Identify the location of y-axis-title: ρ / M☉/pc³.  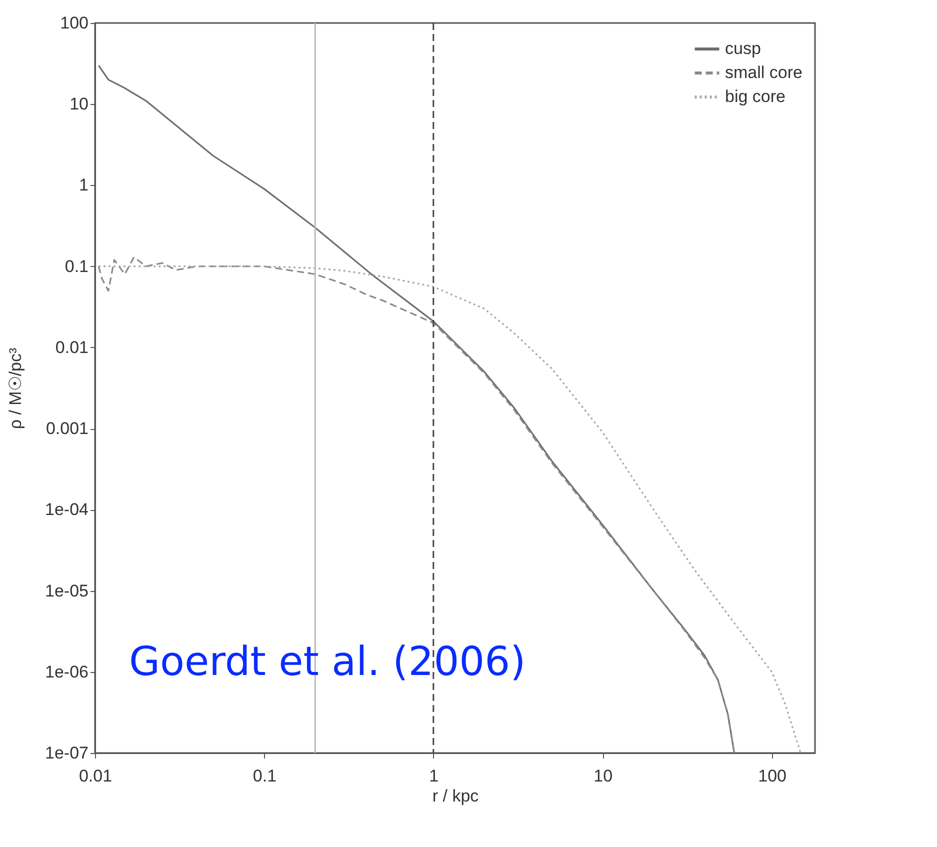
(16, 388).